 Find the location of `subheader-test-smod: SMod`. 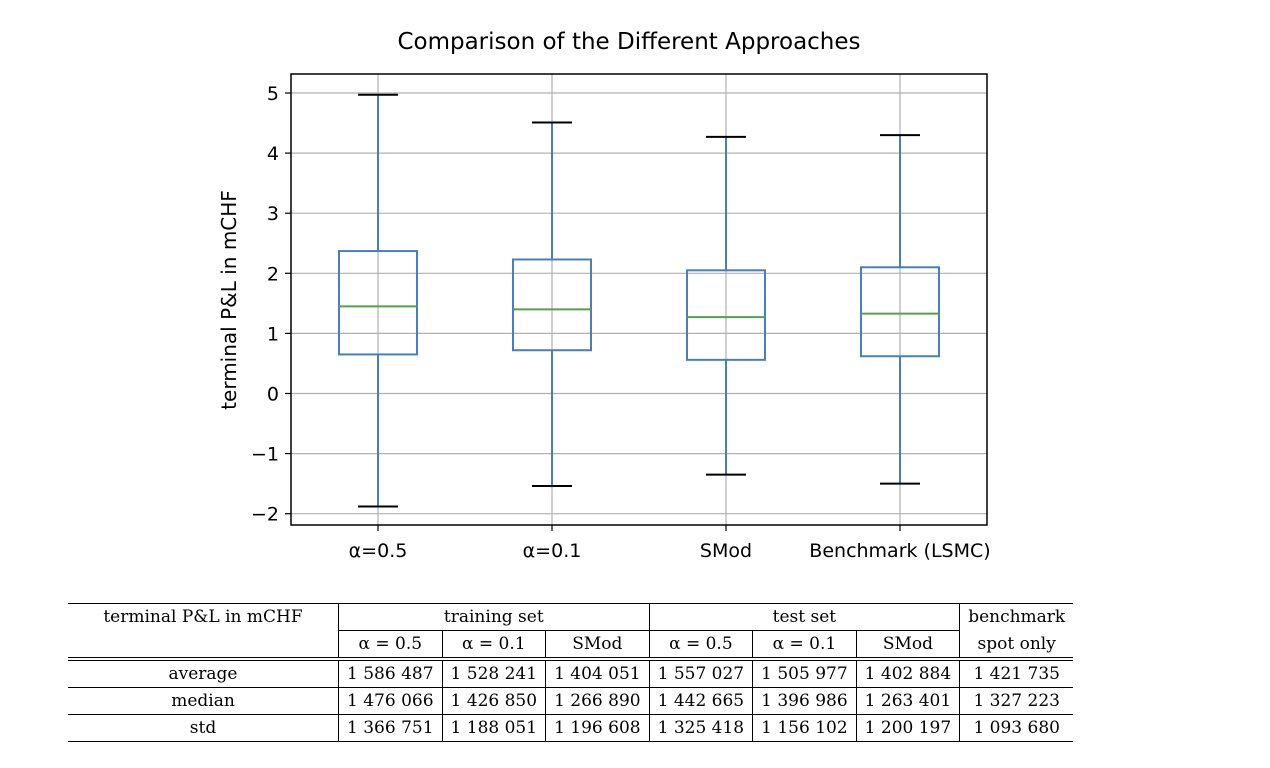

subheader-test-smod: SMod is located at coordinates (907, 645).